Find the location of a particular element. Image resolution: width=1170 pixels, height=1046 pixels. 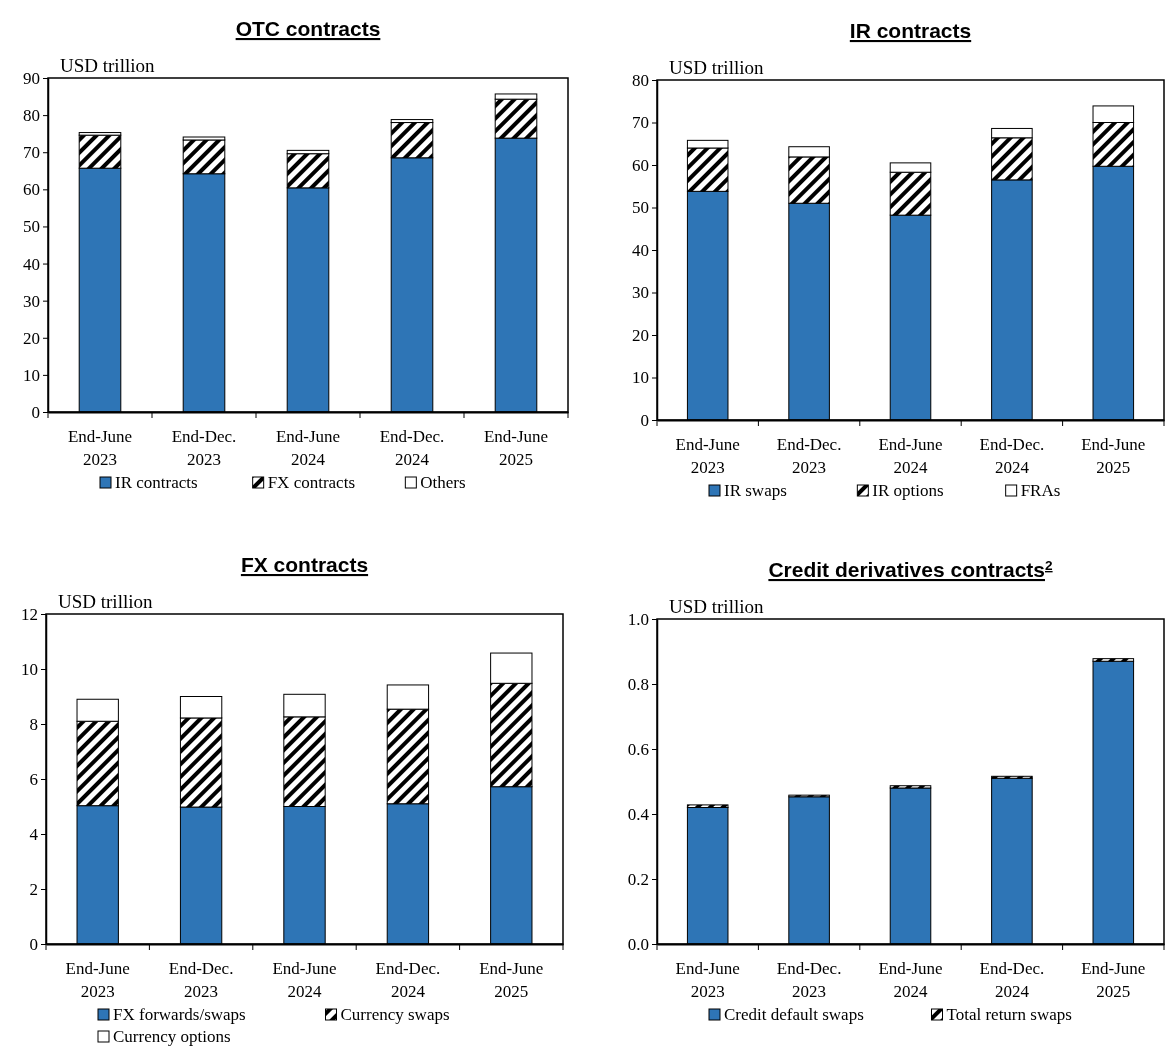

legend-label: FRAs is located at coordinates (1040, 490).